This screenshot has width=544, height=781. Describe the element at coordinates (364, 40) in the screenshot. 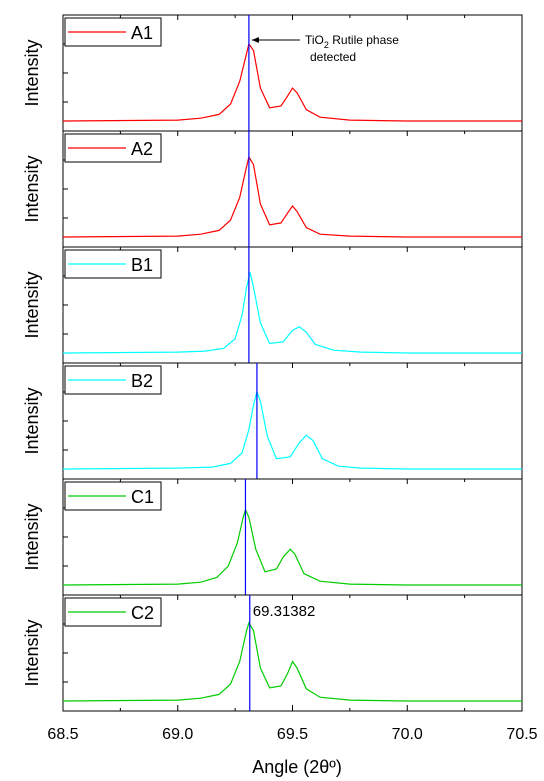

I see `annotation-tail: Rutile phase` at that location.